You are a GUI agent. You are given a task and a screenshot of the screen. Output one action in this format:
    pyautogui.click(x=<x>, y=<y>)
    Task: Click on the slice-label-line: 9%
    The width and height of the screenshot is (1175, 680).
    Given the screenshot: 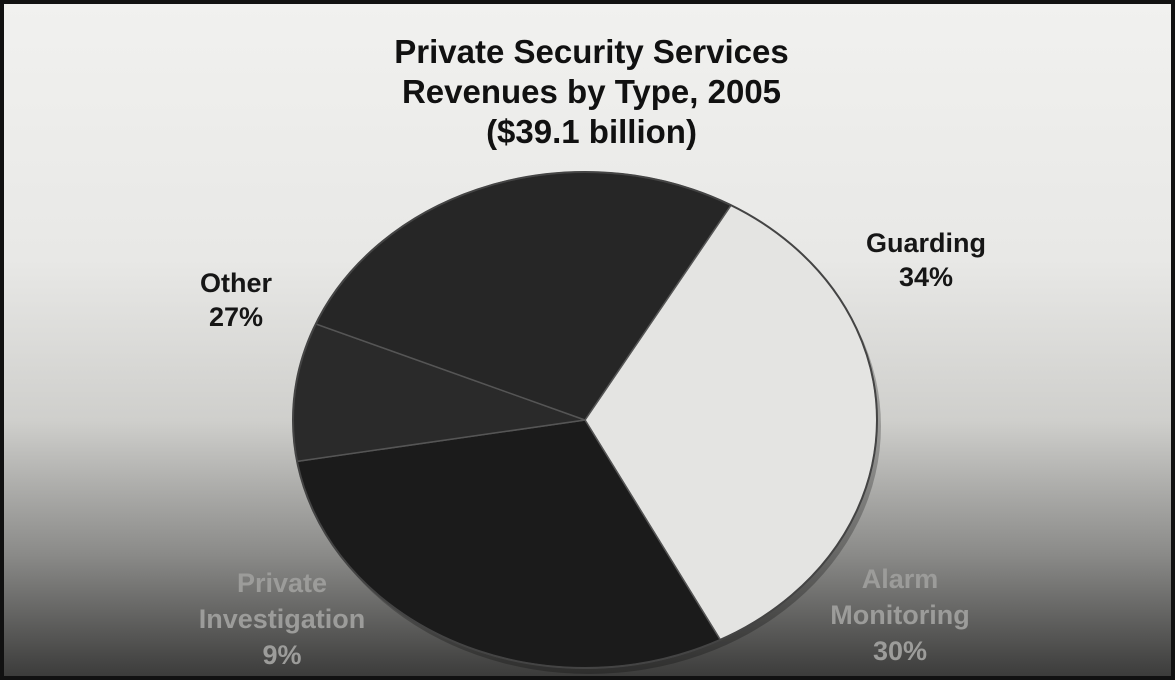 What is the action you would take?
    pyautogui.click(x=281, y=655)
    